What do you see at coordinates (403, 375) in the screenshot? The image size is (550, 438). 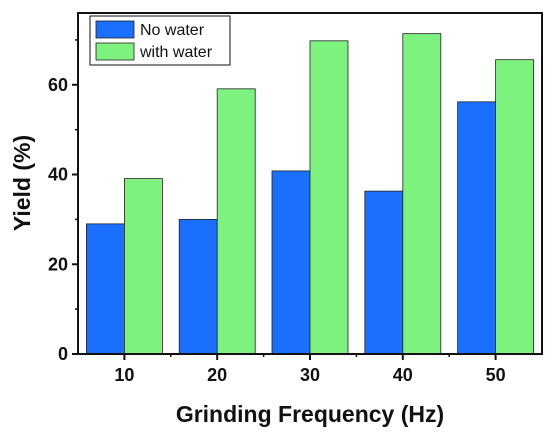 I see `x-tick-label: 40` at bounding box center [403, 375].